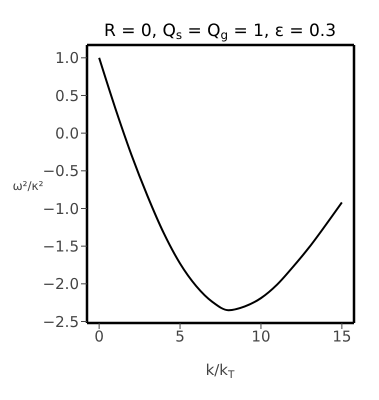 The height and width of the screenshot is (400, 379). What do you see at coordinates (342, 337) in the screenshot?
I see `x-tick-label: 15` at bounding box center [342, 337].